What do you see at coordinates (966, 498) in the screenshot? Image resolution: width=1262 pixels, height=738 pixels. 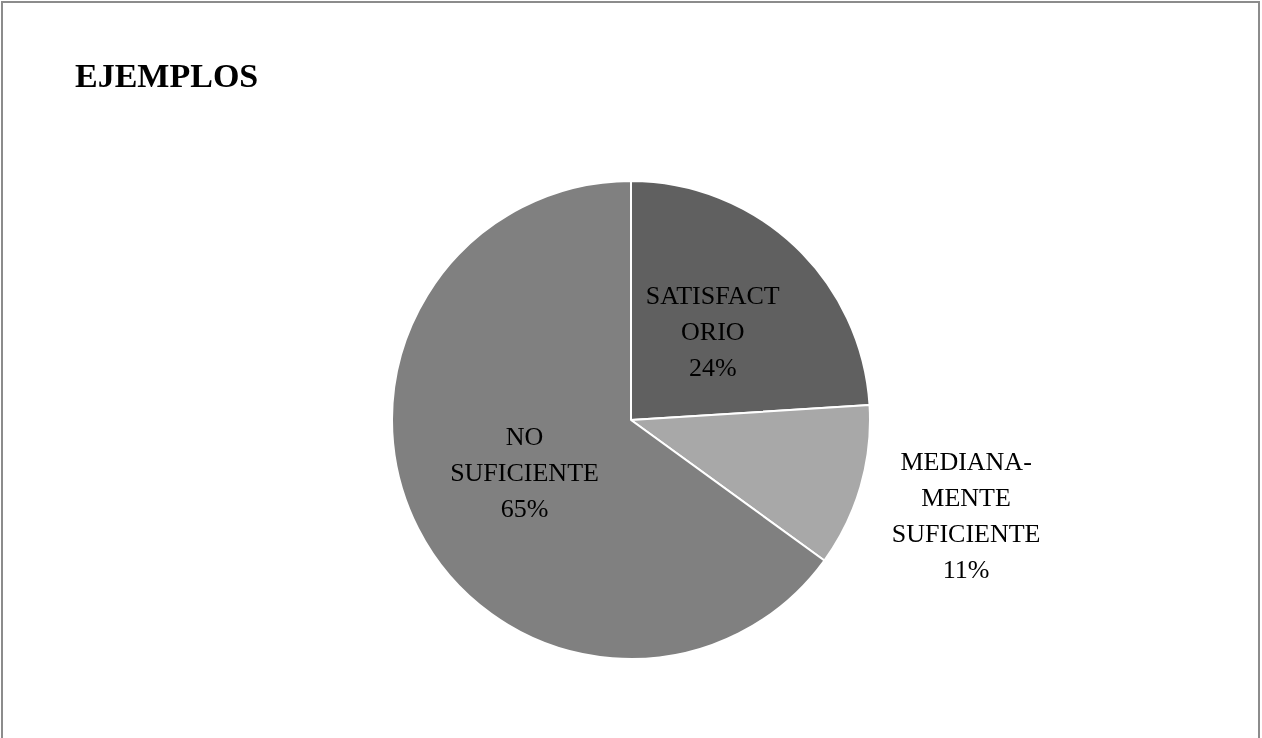 I see `slice-label: MEDIANA-MENTE SUFICIENTE` at bounding box center [966, 498].